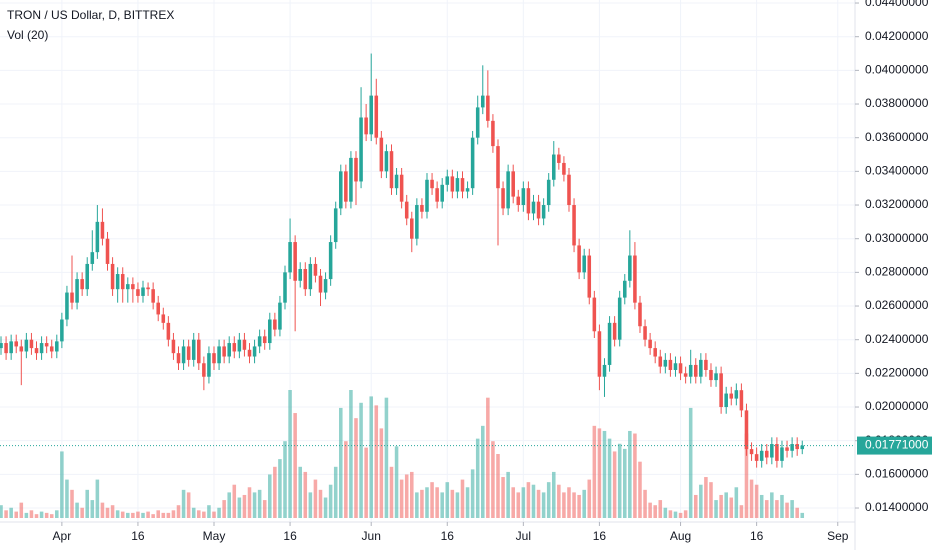 The image size is (932, 550). Describe the element at coordinates (897, 171) in the screenshot. I see `y-tick-label: 0.03400000` at that location.